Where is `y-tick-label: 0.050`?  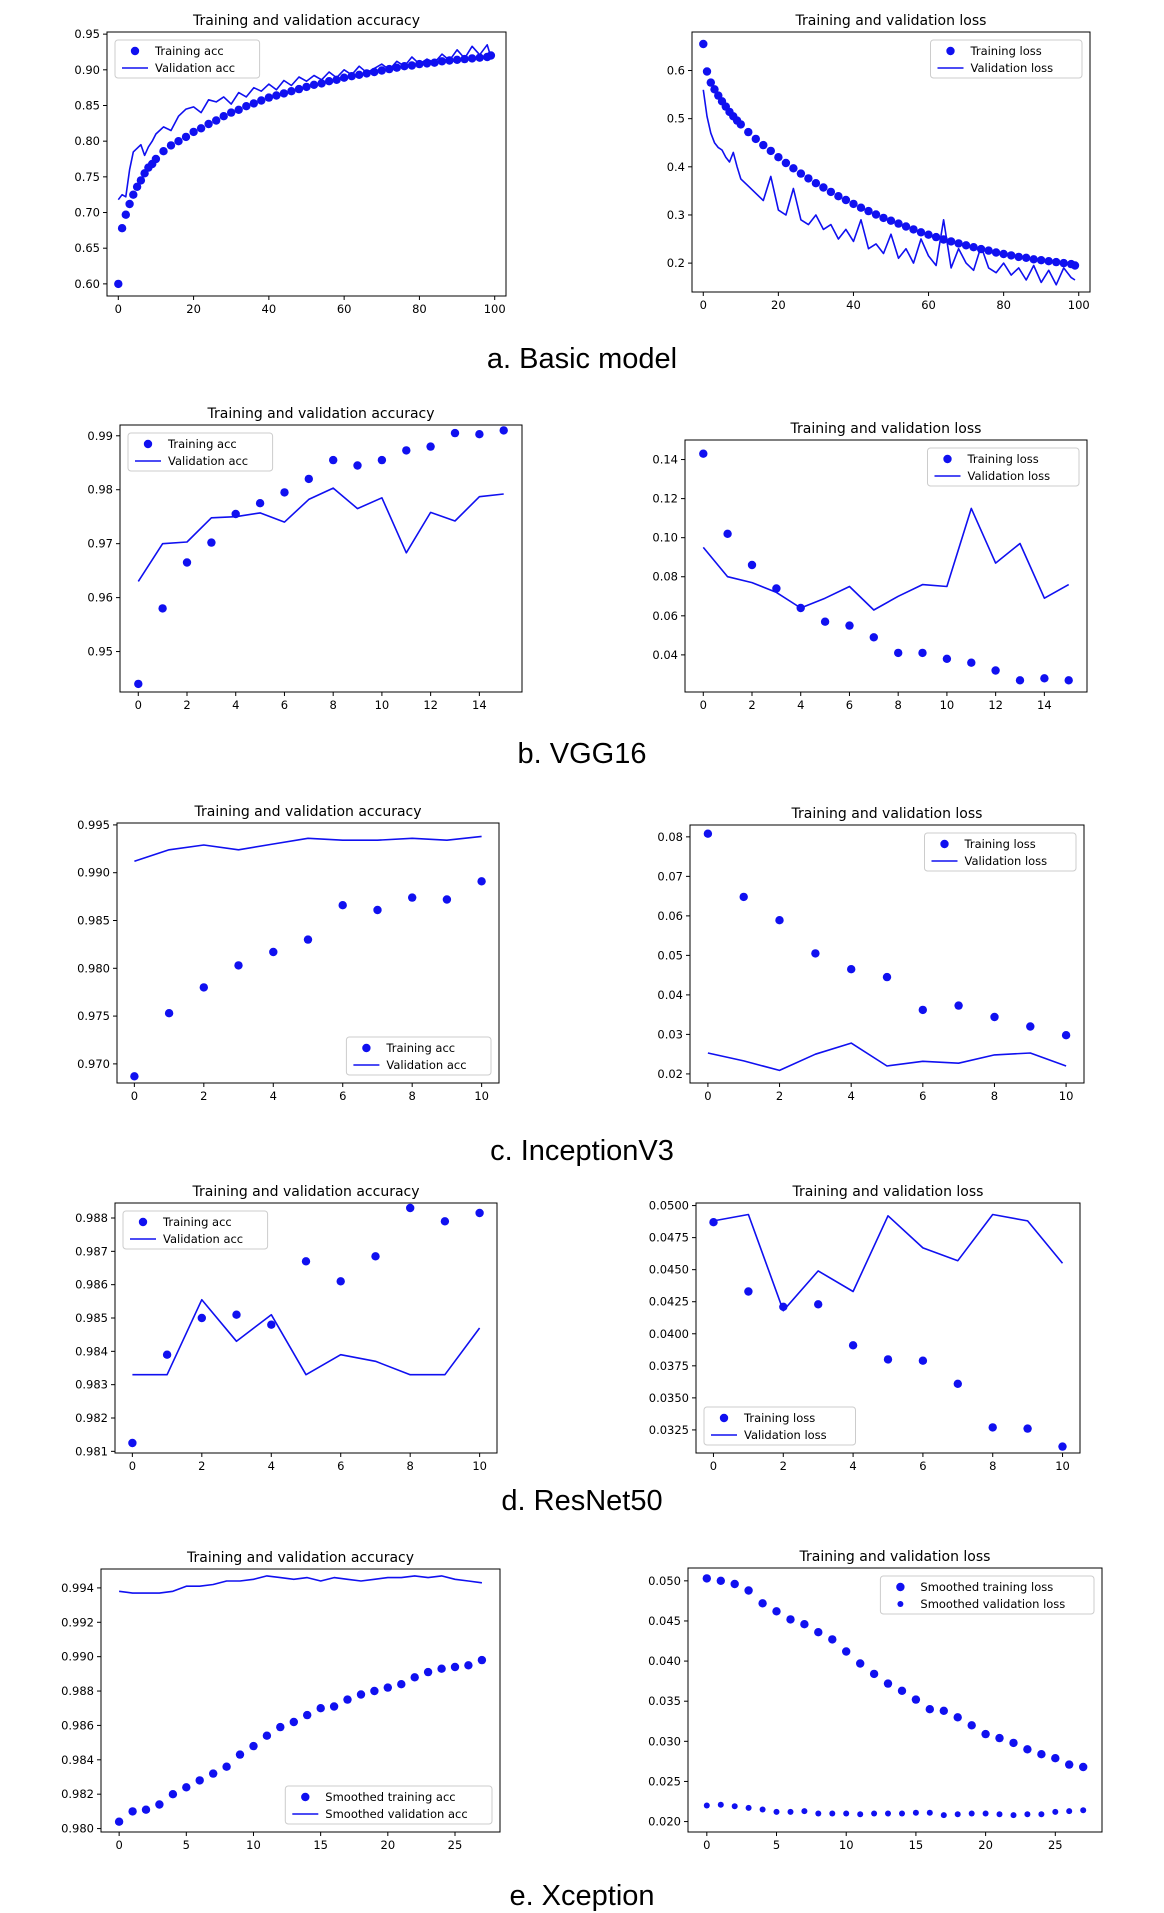
y-tick-label: 0.050 is located at coordinates (664, 1581).